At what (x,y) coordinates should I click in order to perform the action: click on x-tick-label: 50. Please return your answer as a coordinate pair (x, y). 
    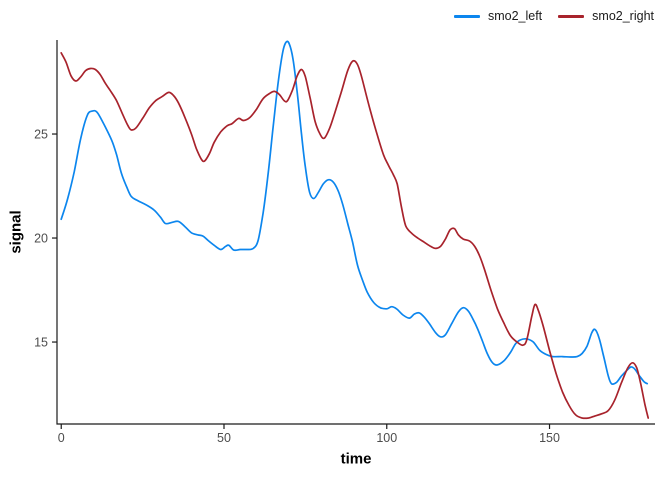
    Looking at the image, I should click on (224, 438).